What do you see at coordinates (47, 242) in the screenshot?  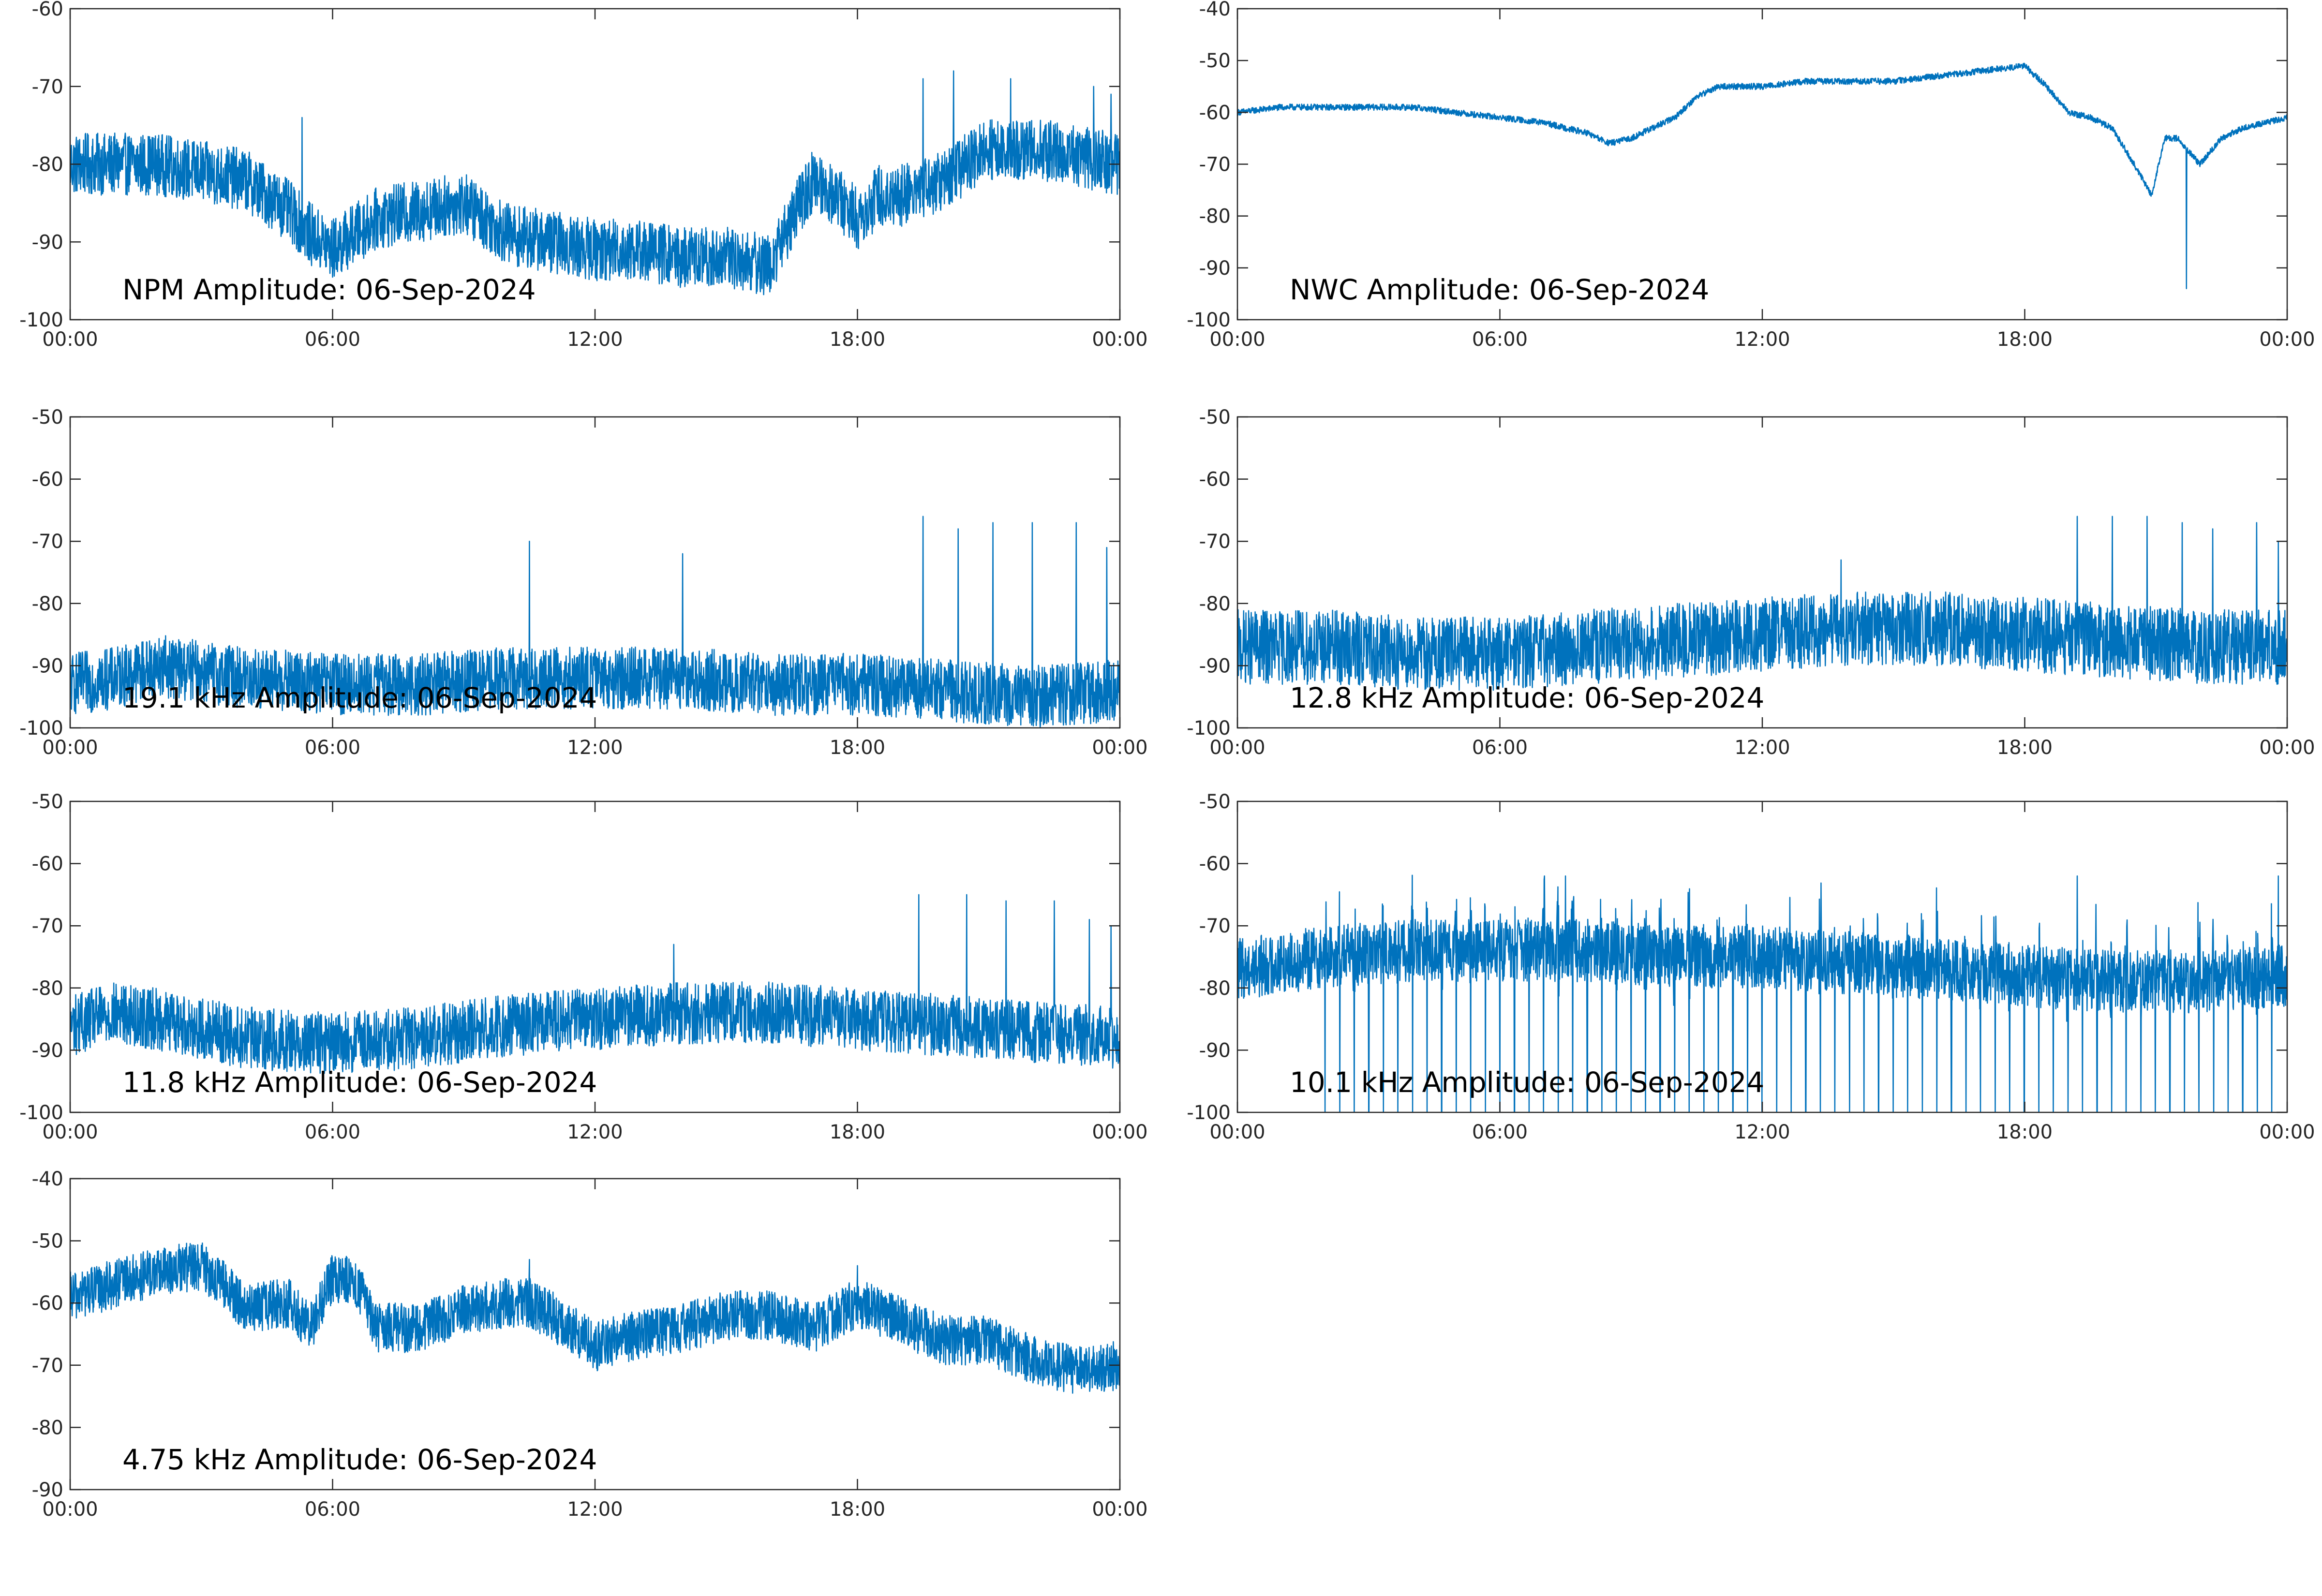 I see `chart-1-y-tick-label: -90` at bounding box center [47, 242].